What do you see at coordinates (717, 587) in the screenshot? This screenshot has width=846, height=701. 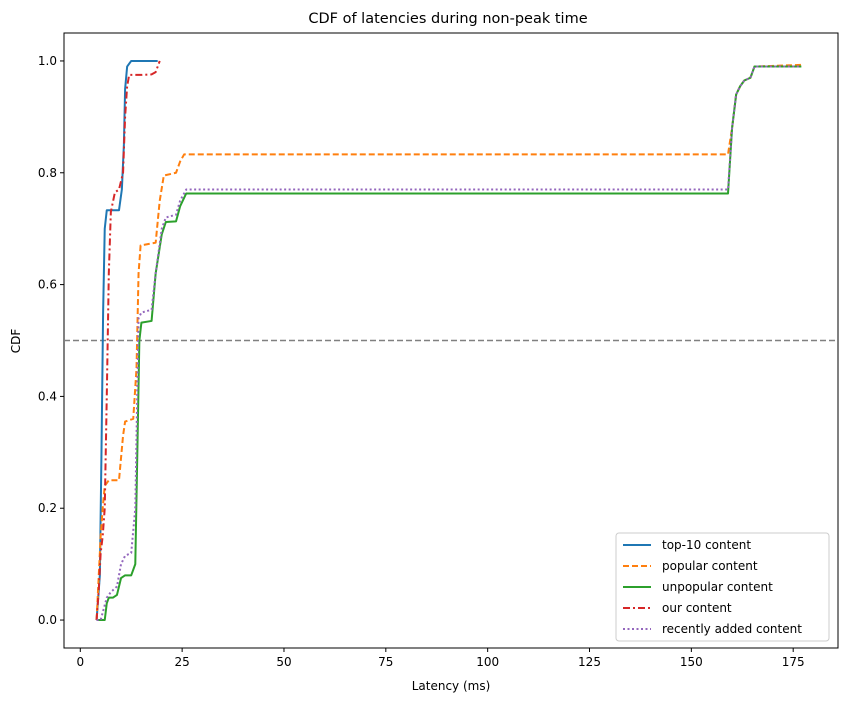 I see `legend-label: unpopular content` at bounding box center [717, 587].